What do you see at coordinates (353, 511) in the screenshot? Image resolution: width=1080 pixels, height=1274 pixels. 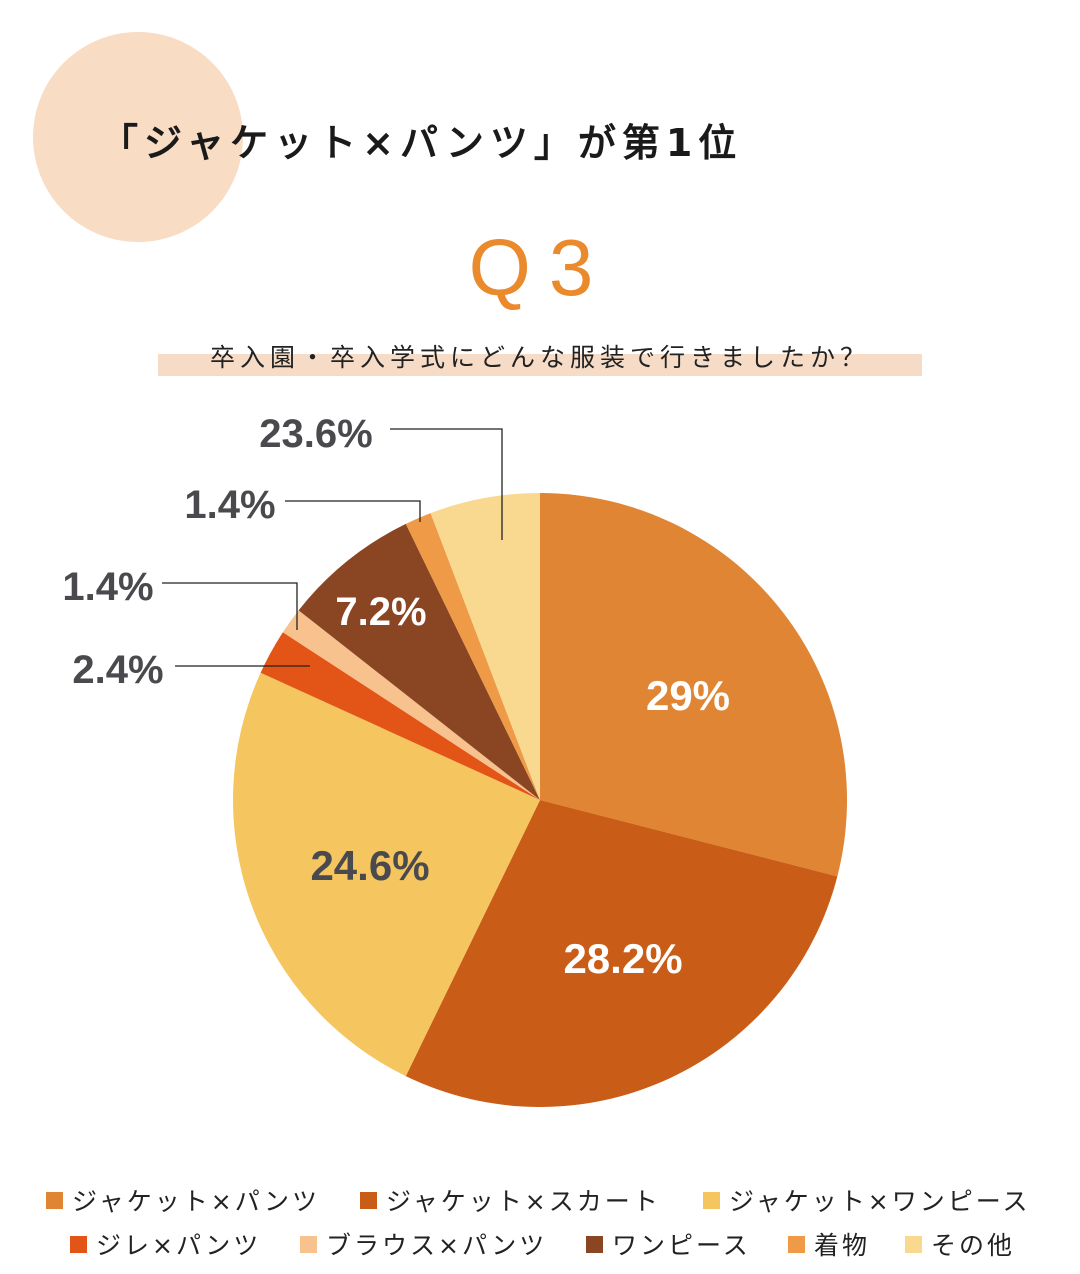 I see `leader-line-kimono` at bounding box center [353, 511].